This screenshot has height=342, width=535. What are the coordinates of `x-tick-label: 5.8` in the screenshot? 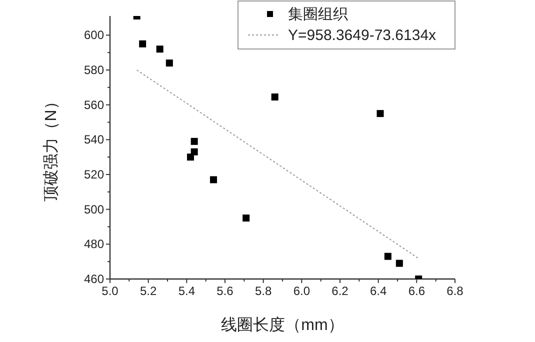 It's located at (263, 291).